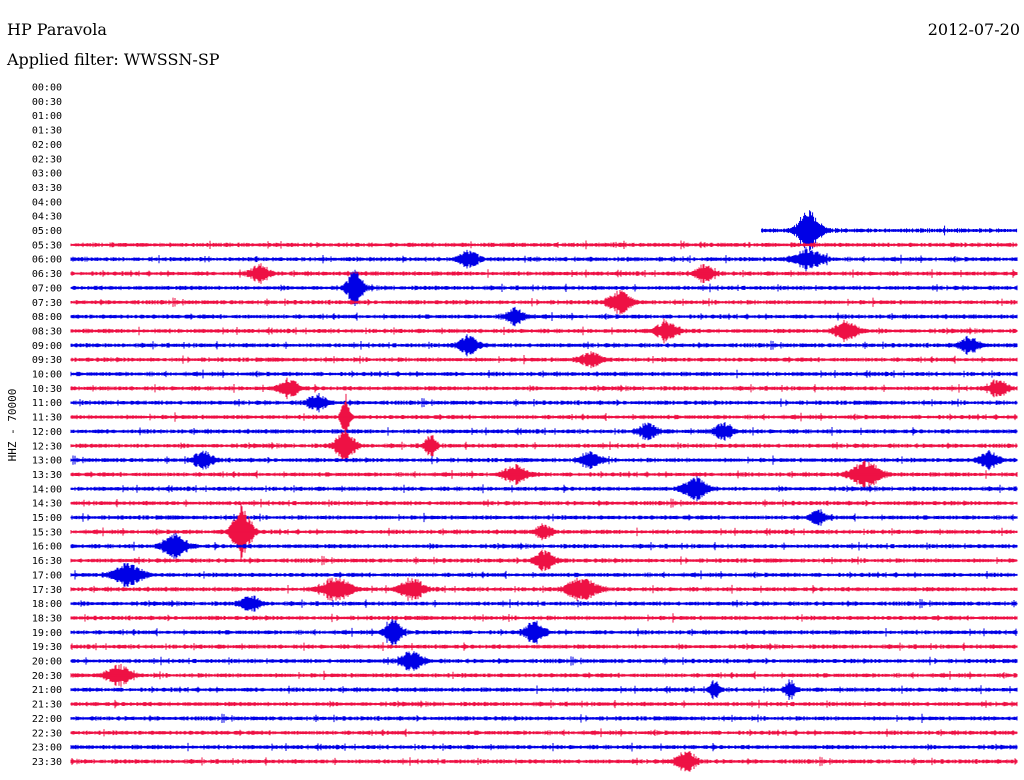 Image resolution: width=1024 pixels, height=780 pixels. Describe the element at coordinates (47, 202) in the screenshot. I see `tick-label: 04:00` at that location.